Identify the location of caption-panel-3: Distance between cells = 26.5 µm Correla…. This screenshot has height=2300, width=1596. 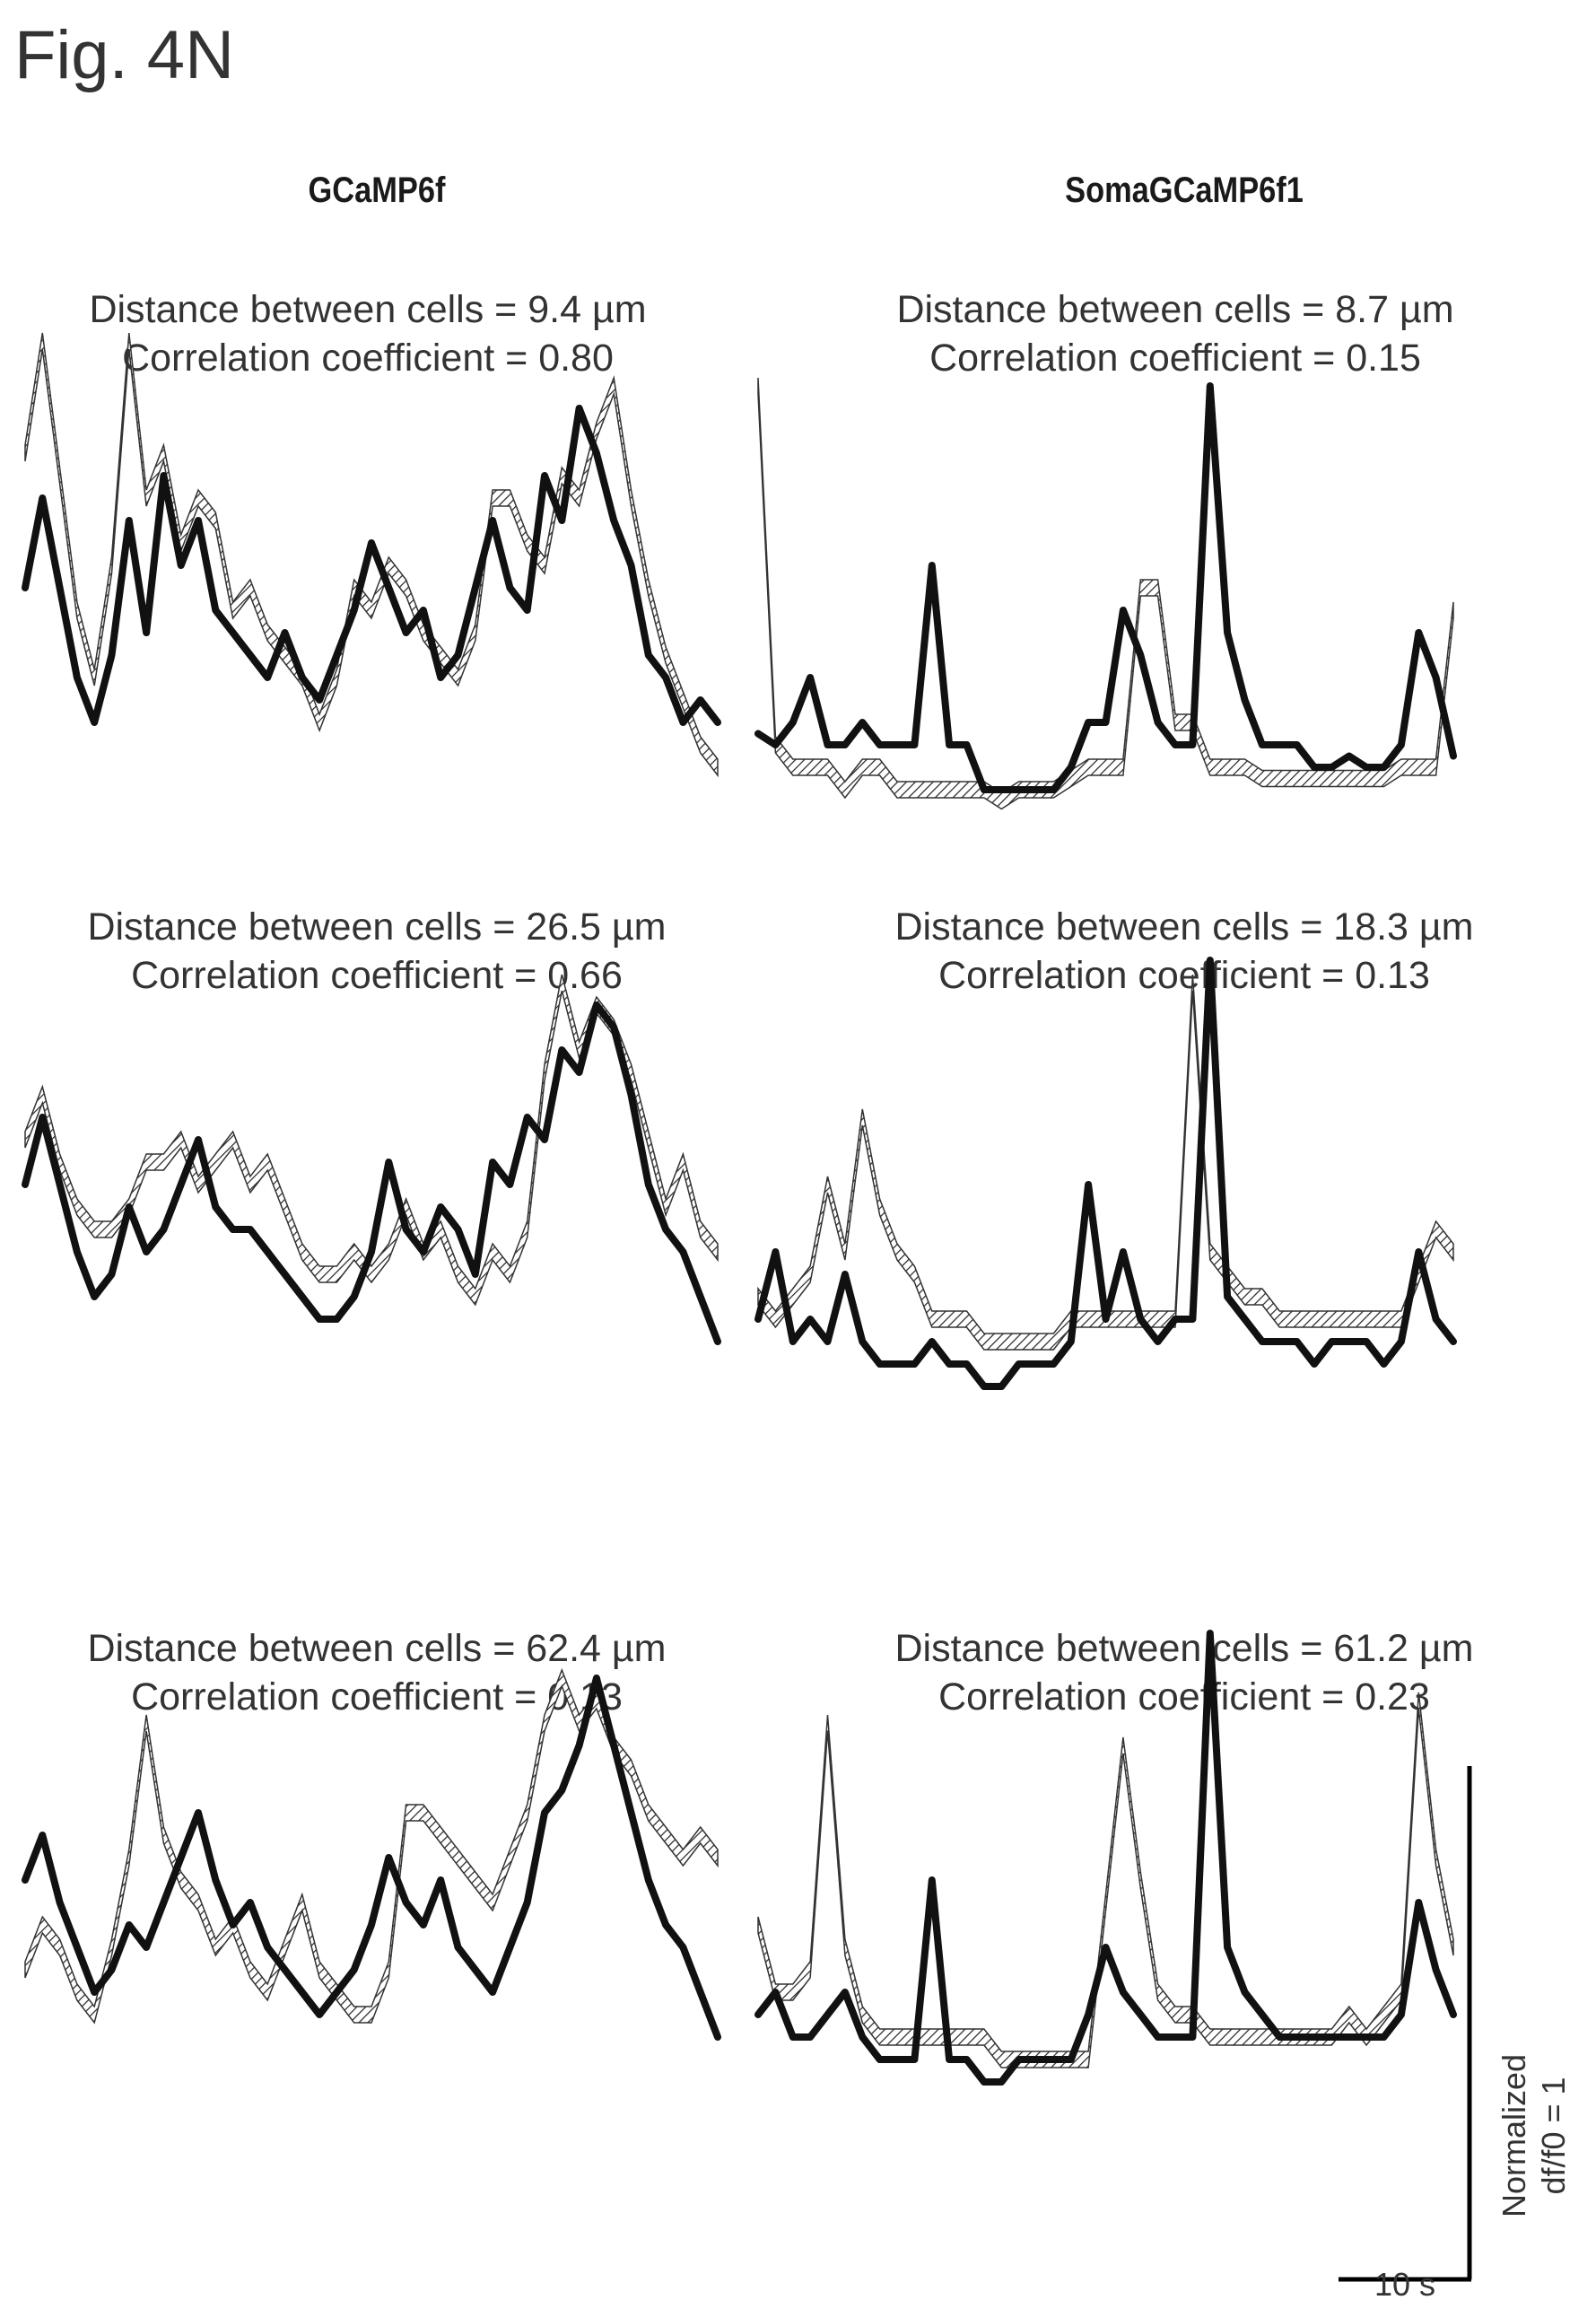
(377, 951).